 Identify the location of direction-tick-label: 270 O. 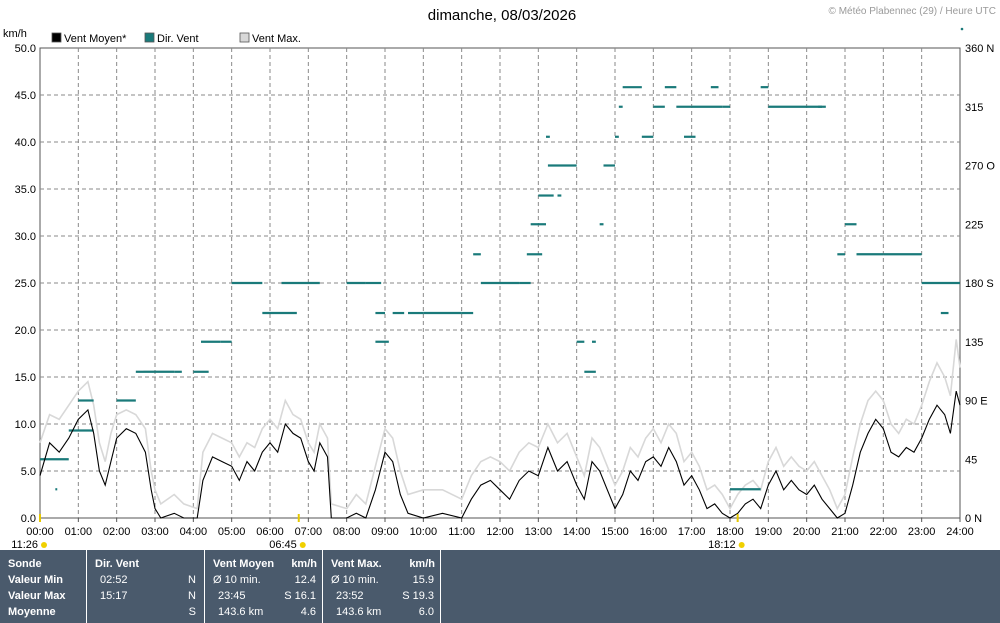
(980, 167).